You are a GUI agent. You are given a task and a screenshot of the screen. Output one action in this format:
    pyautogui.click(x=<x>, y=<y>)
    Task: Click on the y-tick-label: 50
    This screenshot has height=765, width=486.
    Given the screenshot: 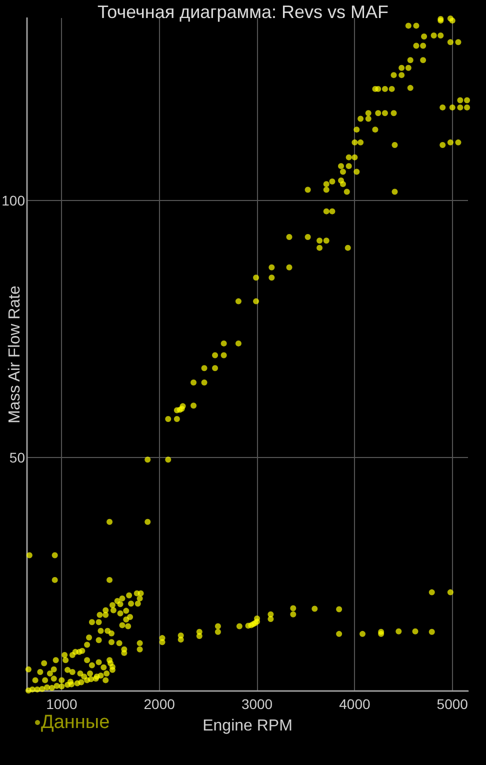 What is the action you would take?
    pyautogui.click(x=17, y=458)
    